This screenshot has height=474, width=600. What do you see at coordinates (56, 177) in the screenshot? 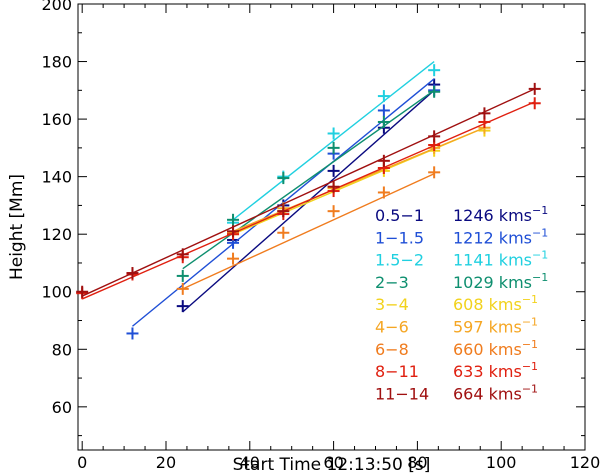
I see `y-tick-label: 140` at bounding box center [56, 177].